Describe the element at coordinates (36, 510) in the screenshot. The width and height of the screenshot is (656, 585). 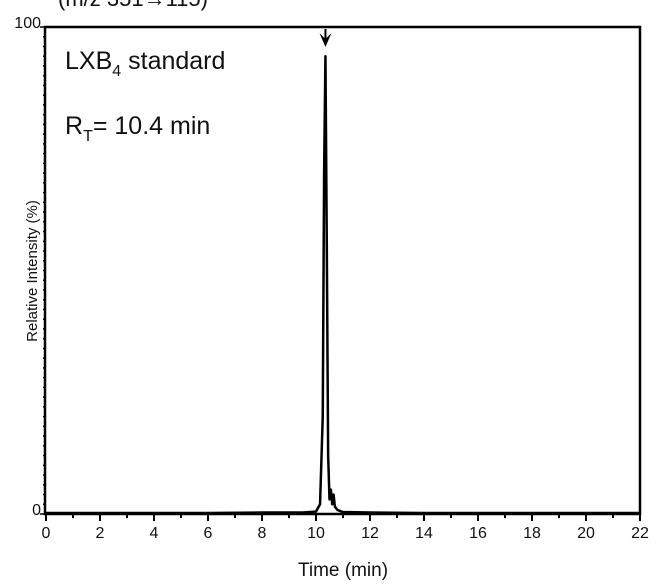
I see `y-tick-label: 0` at that location.